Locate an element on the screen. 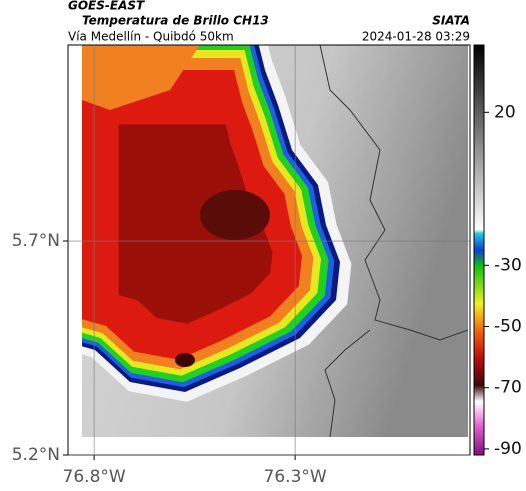 Image resolution: width=526 pixels, height=491 pixels. y-tick-label: 5.7°N is located at coordinates (36, 241).